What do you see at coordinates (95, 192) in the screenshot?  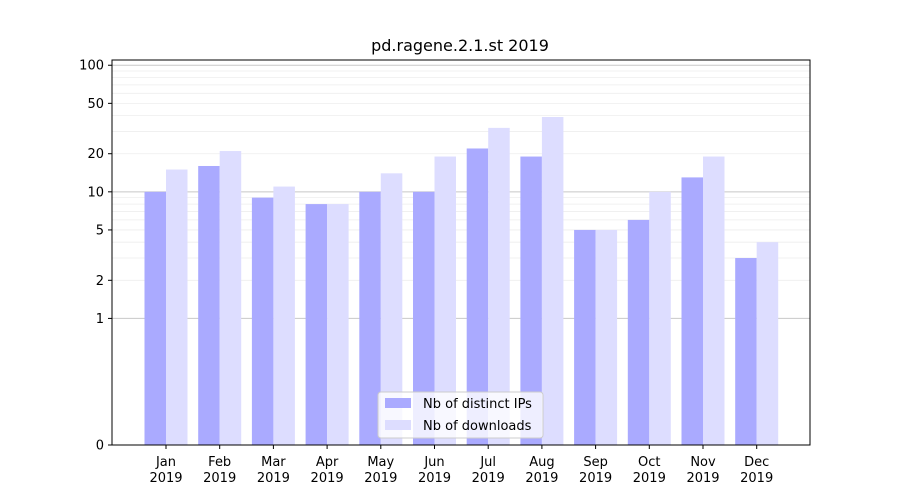 I see `y-tick-label: 10` at bounding box center [95, 192].